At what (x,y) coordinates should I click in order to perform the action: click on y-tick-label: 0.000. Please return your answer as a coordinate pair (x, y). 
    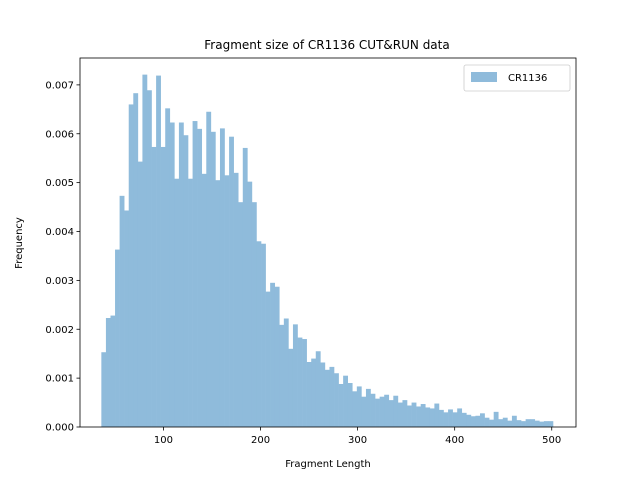
    Looking at the image, I should click on (59, 428).